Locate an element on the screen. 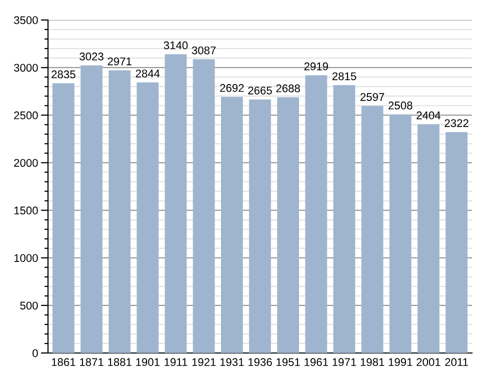  x-tick-label: 1951 is located at coordinates (288, 362).